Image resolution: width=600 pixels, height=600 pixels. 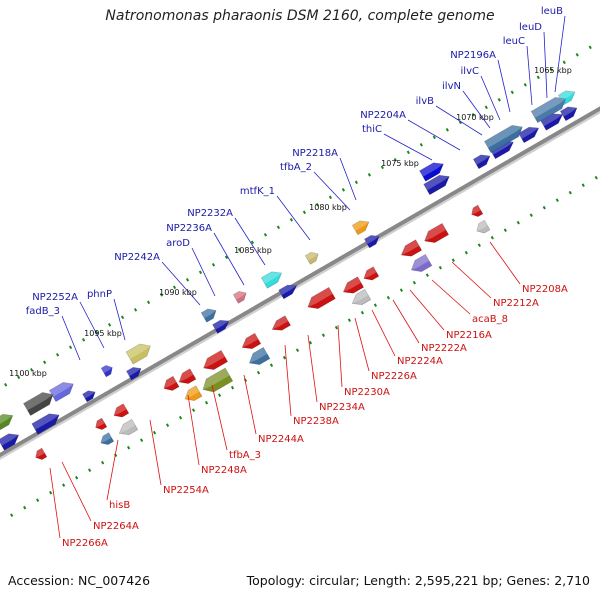 I want to click on reverse-gene-label: NP2230A, so click(x=367, y=392).